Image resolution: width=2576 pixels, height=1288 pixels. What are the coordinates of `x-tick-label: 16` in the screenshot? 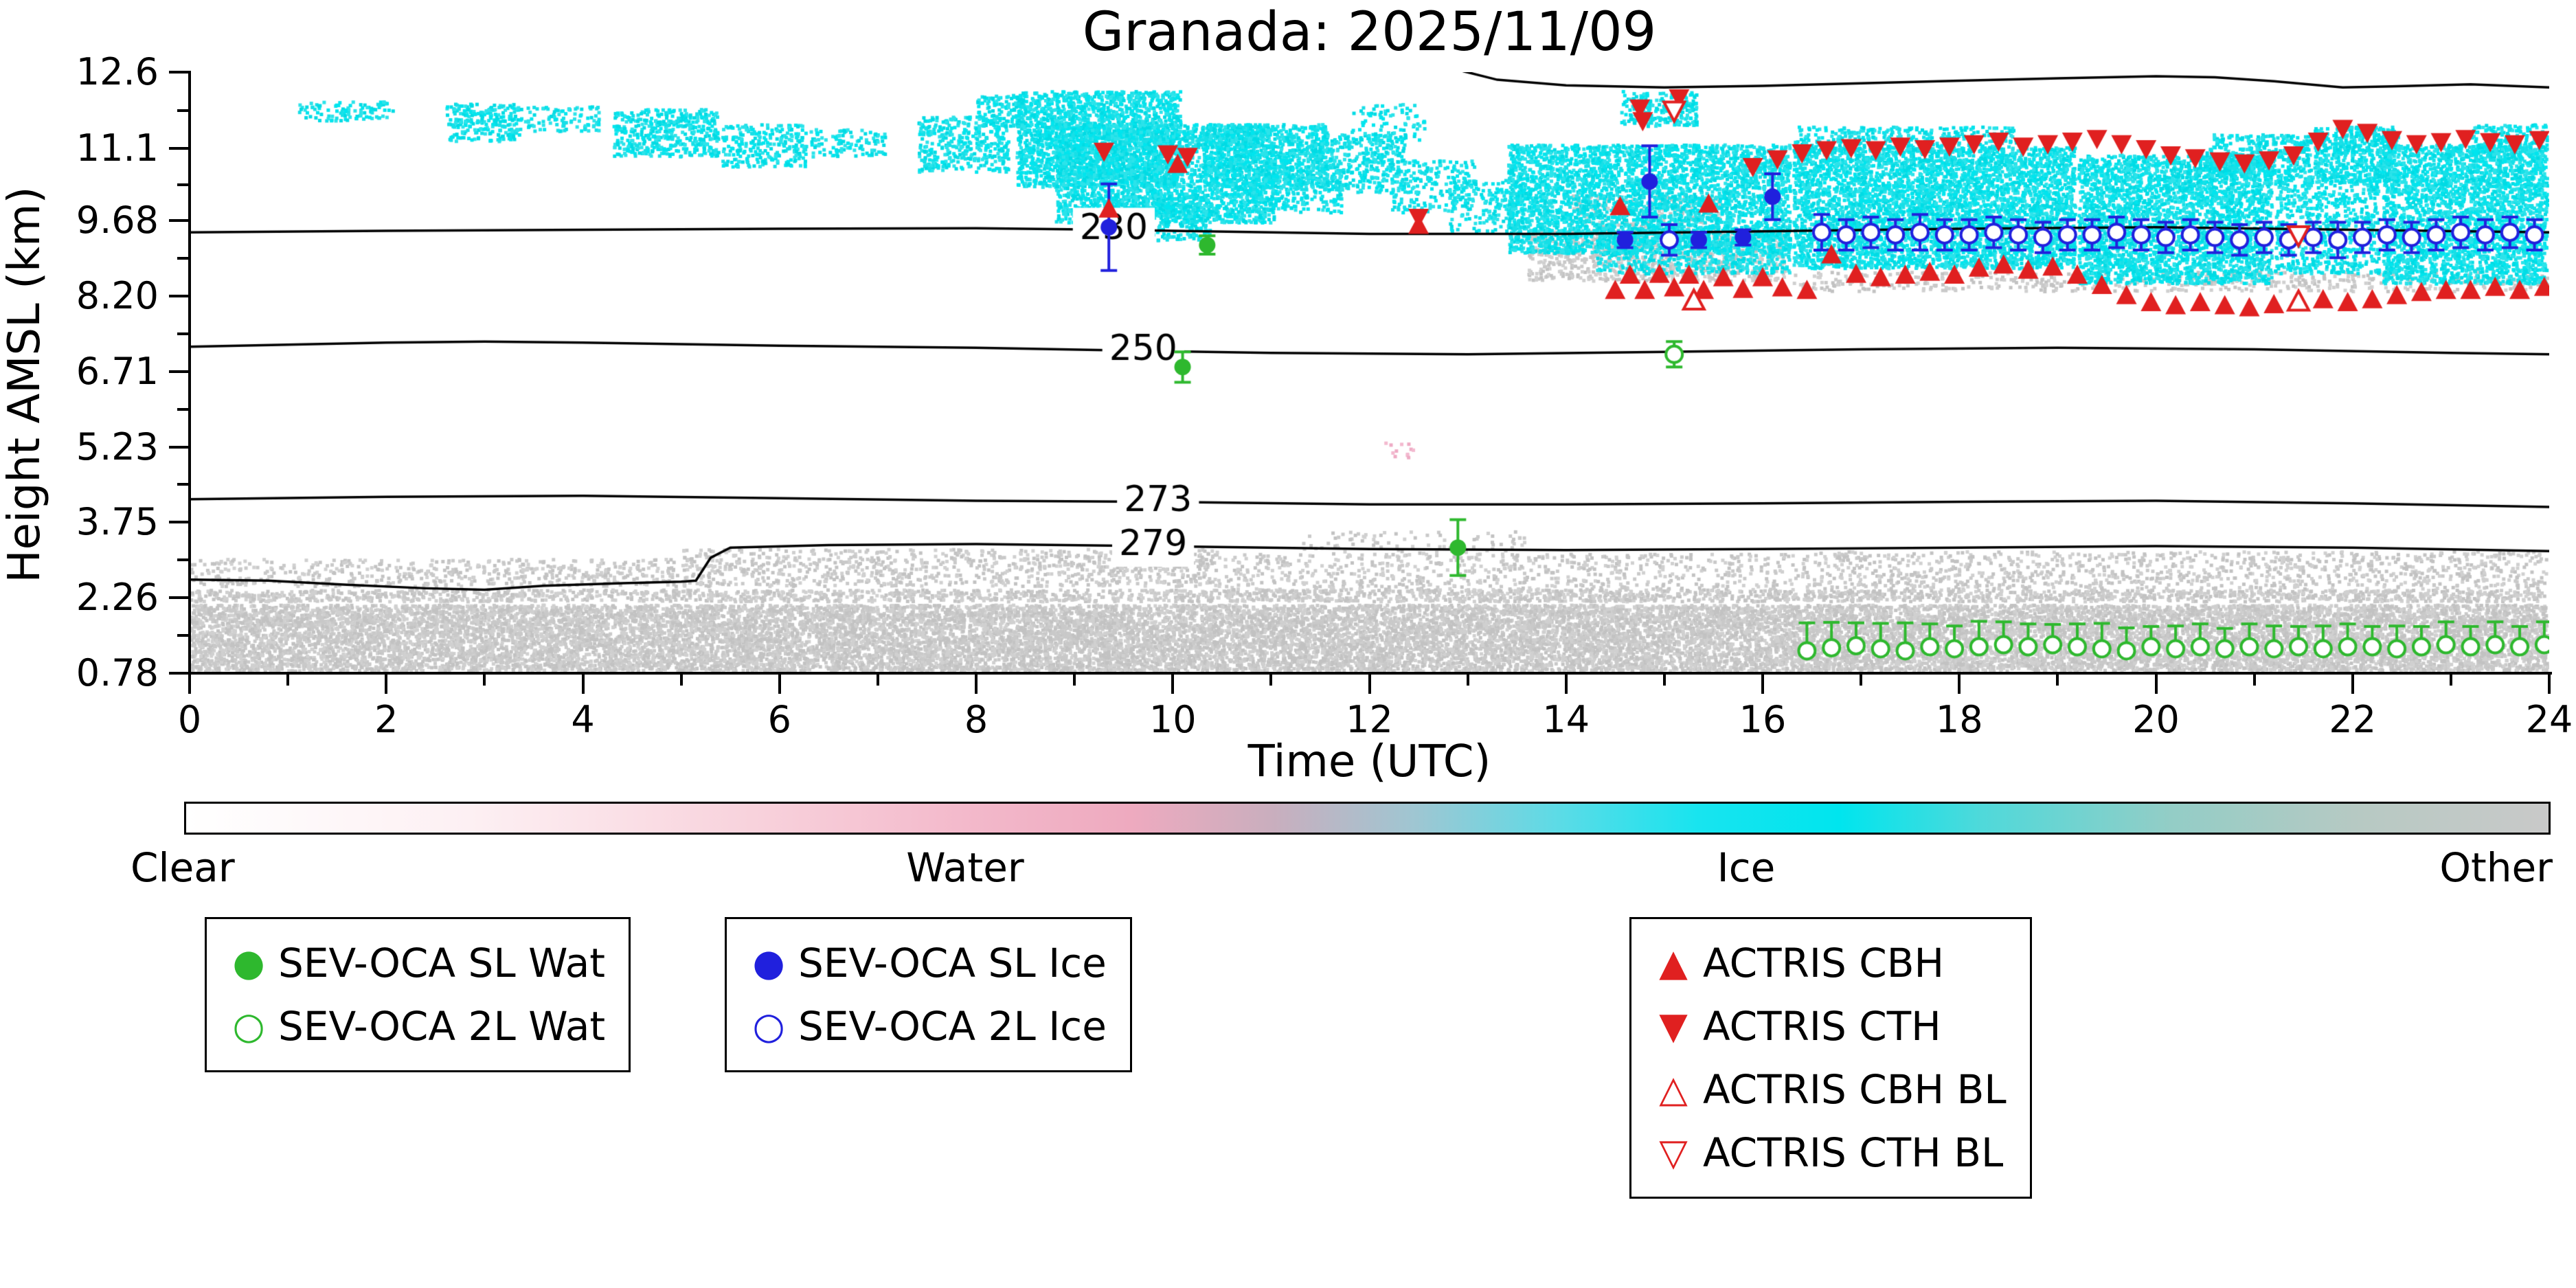 It's located at (1763, 719).